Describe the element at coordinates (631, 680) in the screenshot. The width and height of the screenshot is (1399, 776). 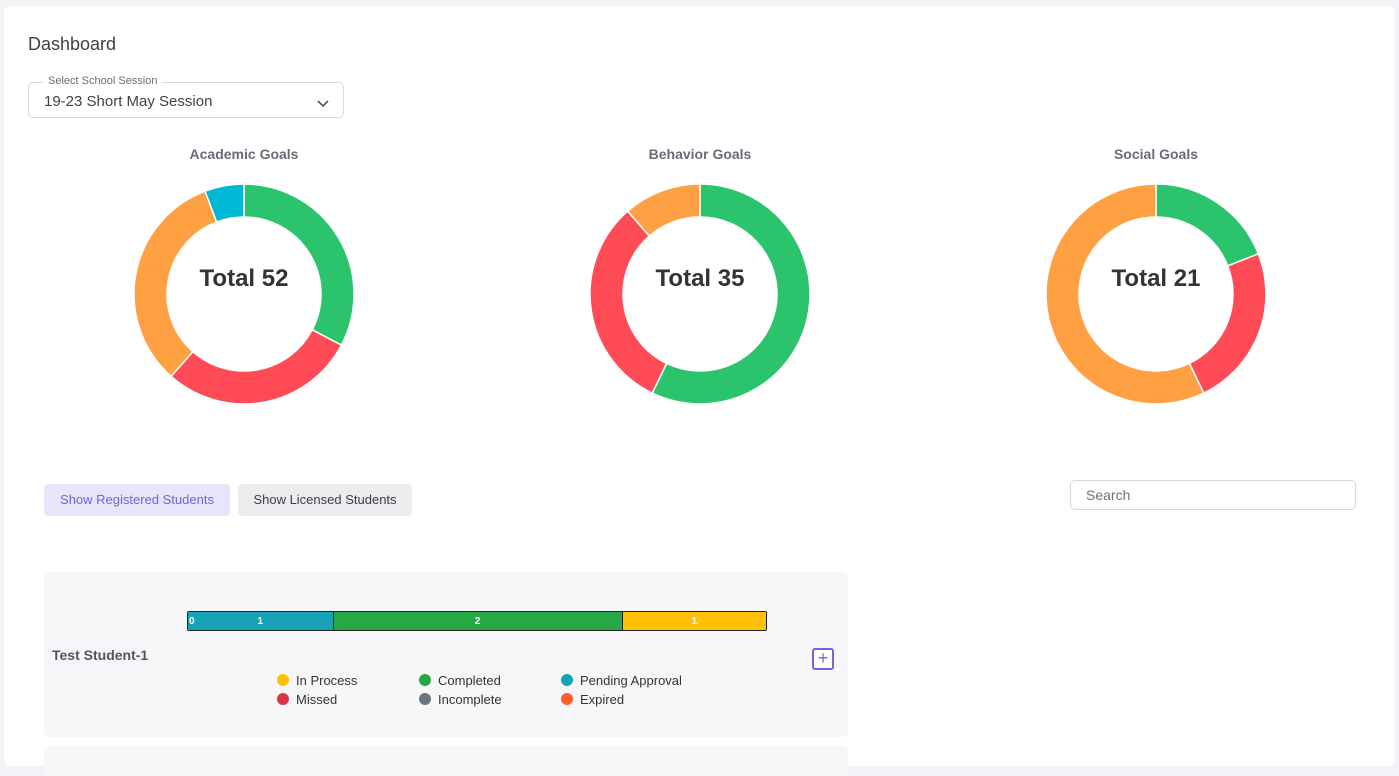
I see `legend-label: Pending Approval` at that location.